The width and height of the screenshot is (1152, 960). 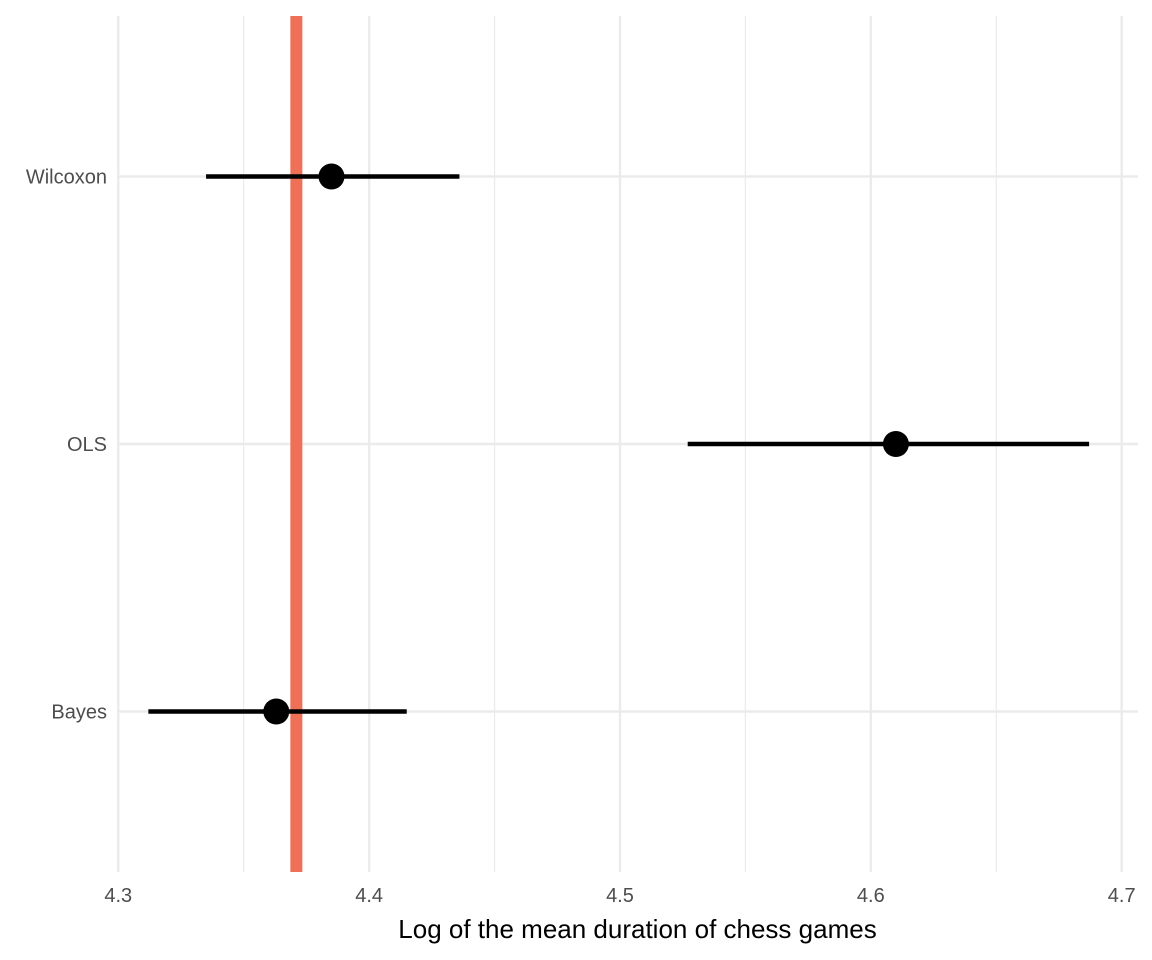 What do you see at coordinates (895, 444) in the screenshot?
I see `point-ols` at bounding box center [895, 444].